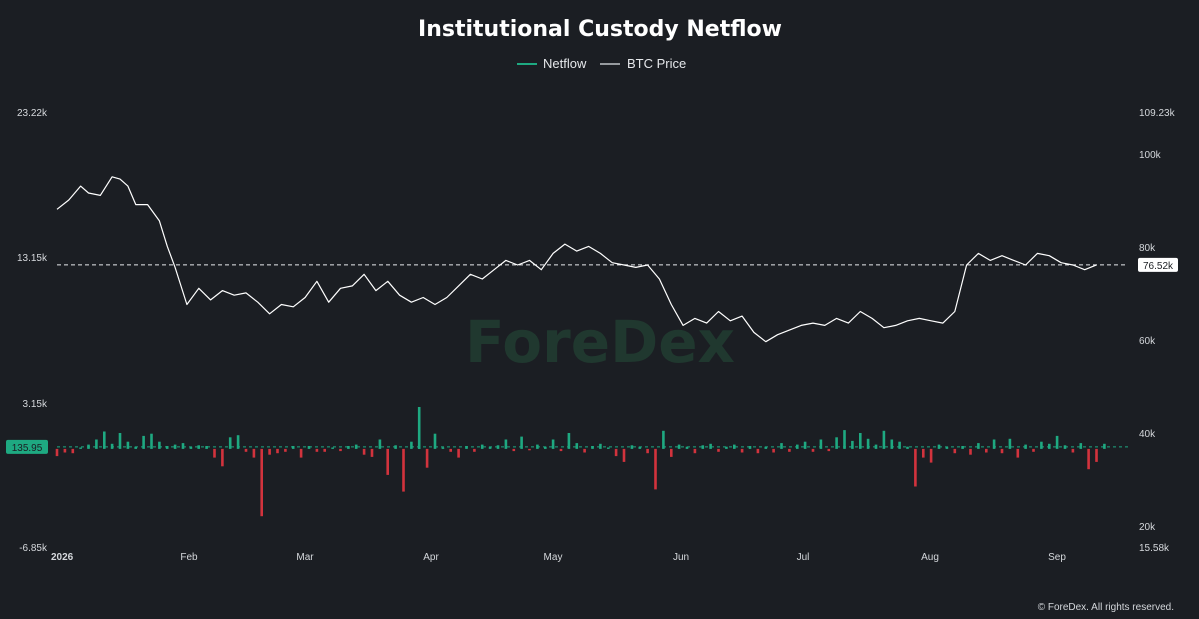 The width and height of the screenshot is (1199, 619). What do you see at coordinates (32, 331) in the screenshot?
I see `left-axis: 23.22k 13.15k 3.15k -6.85k` at bounding box center [32, 331].